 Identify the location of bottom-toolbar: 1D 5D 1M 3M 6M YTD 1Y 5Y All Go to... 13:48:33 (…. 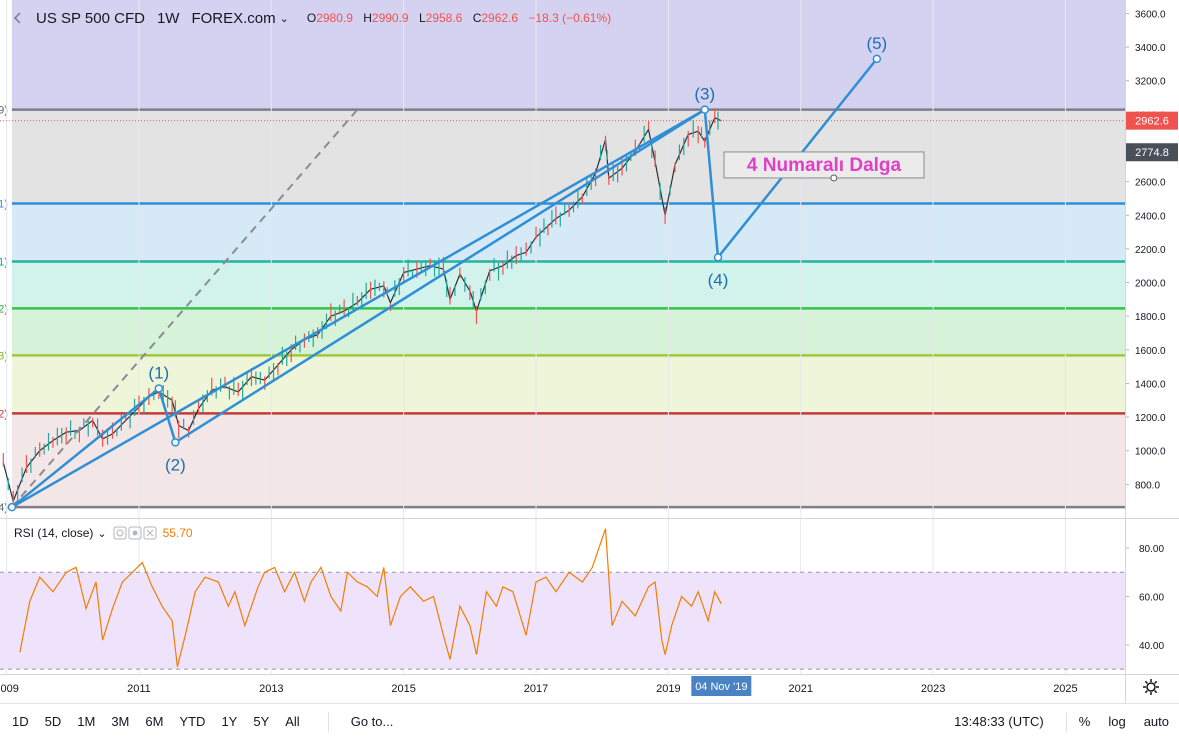
(589, 721).